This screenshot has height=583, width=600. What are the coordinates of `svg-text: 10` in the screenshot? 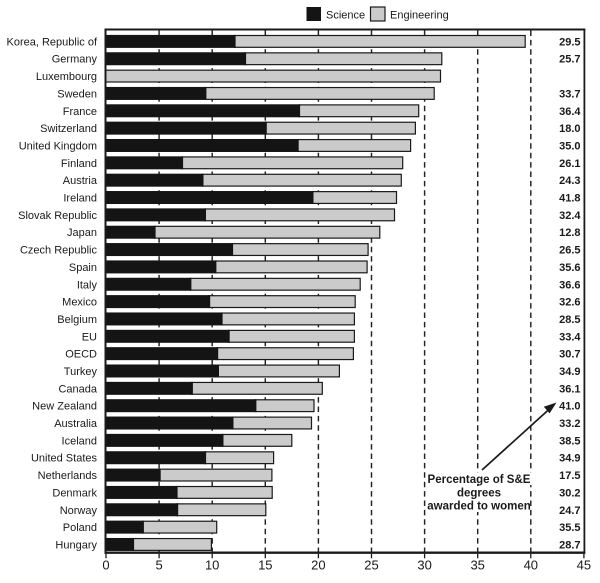 It's located at (212, 565).